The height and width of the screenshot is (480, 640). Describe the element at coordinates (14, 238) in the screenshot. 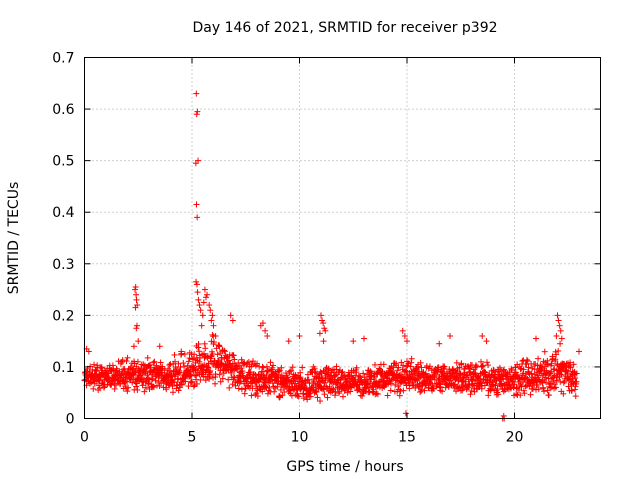

I see `y-axis-title: SRMTID / TECUs` at that location.